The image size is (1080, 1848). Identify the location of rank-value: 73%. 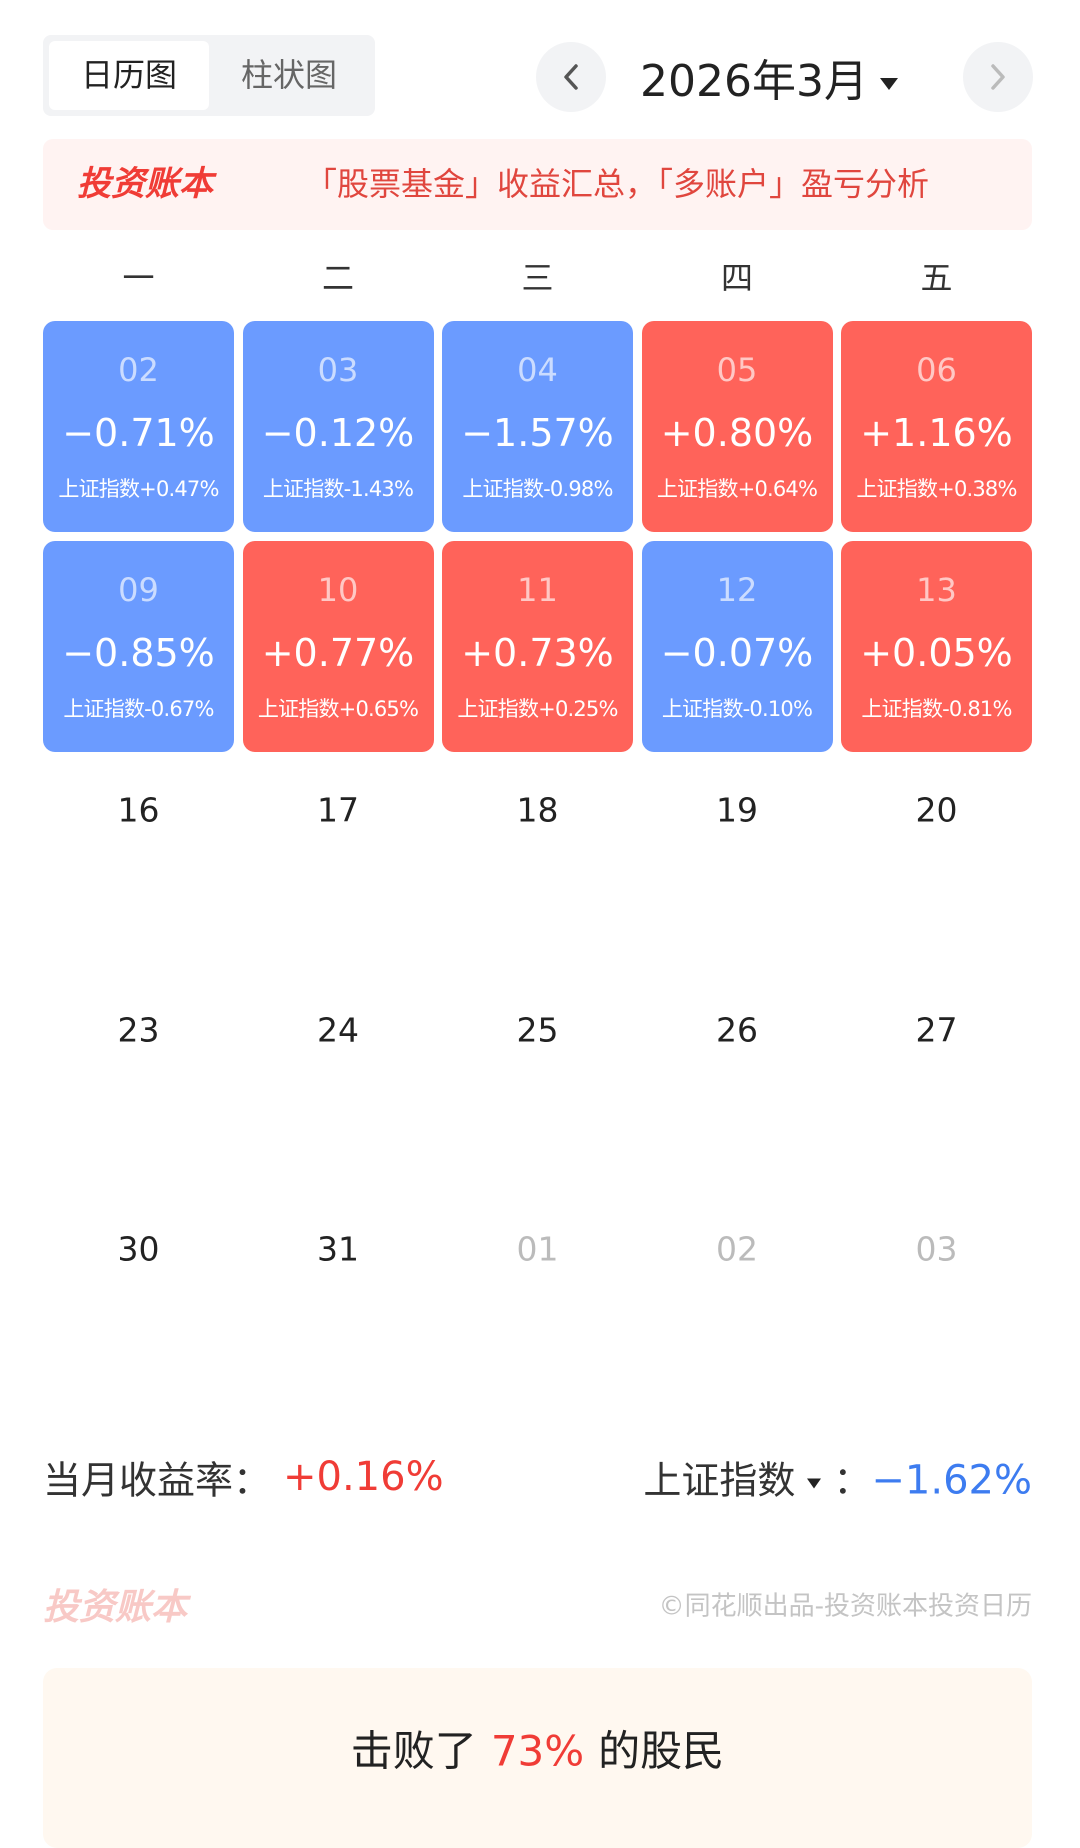
(537, 1751).